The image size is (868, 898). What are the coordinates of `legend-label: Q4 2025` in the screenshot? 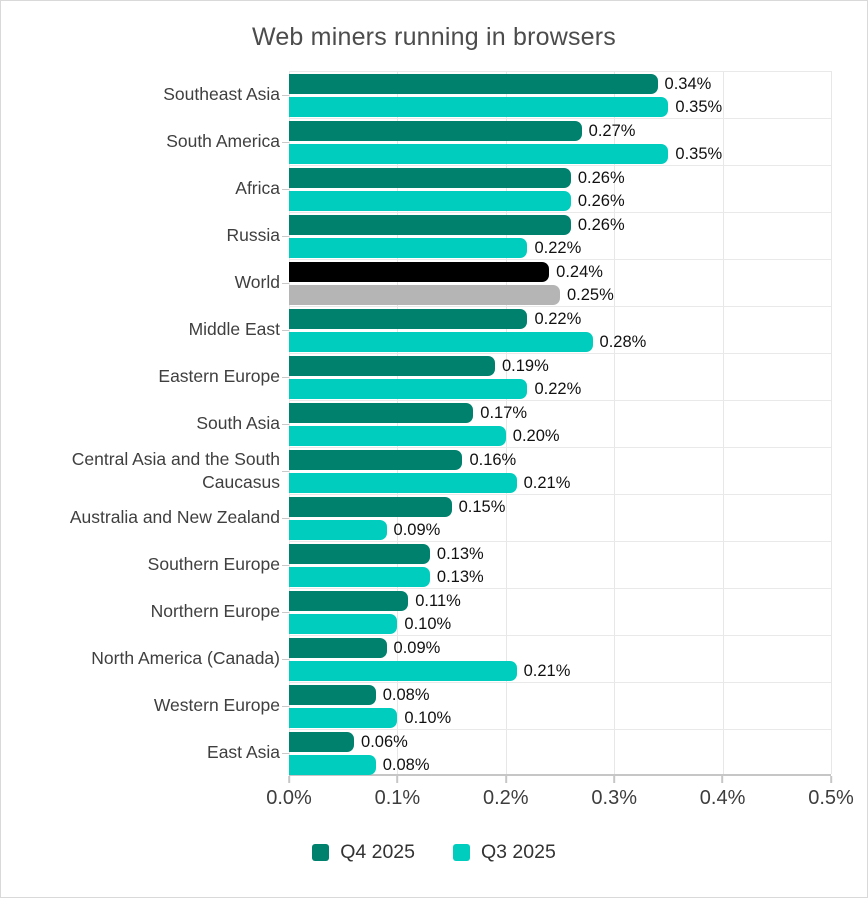 It's located at (377, 852).